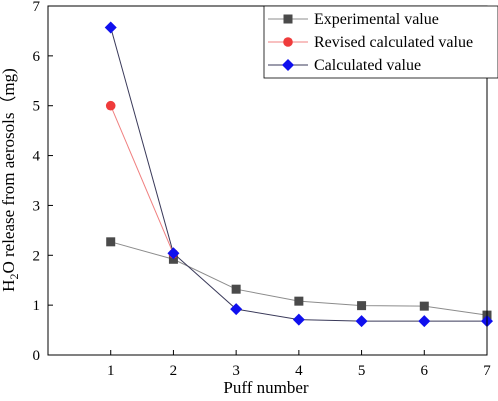 This screenshot has width=498, height=401. I want to click on series-revised-calculated-value, so click(142, 179).